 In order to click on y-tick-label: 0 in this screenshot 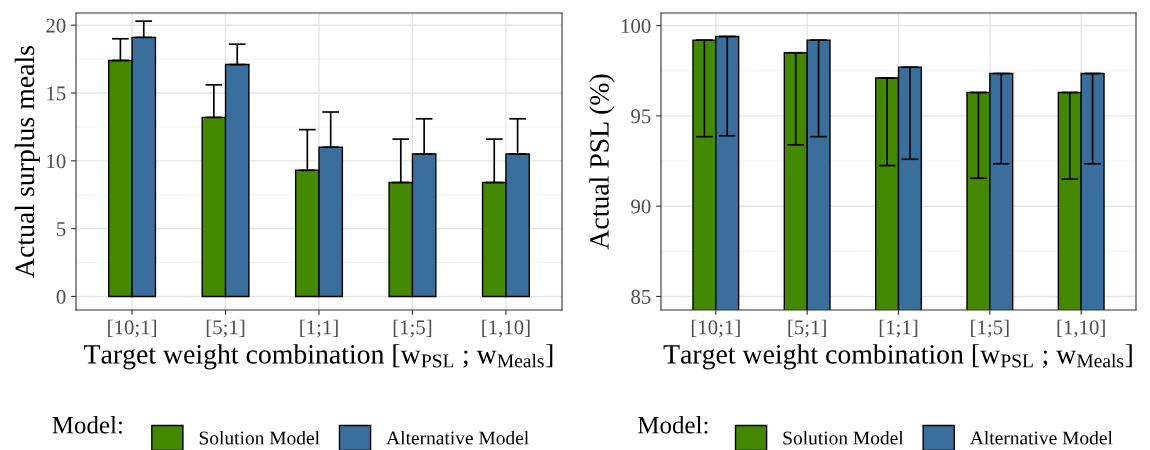, I will do `click(61, 296)`.